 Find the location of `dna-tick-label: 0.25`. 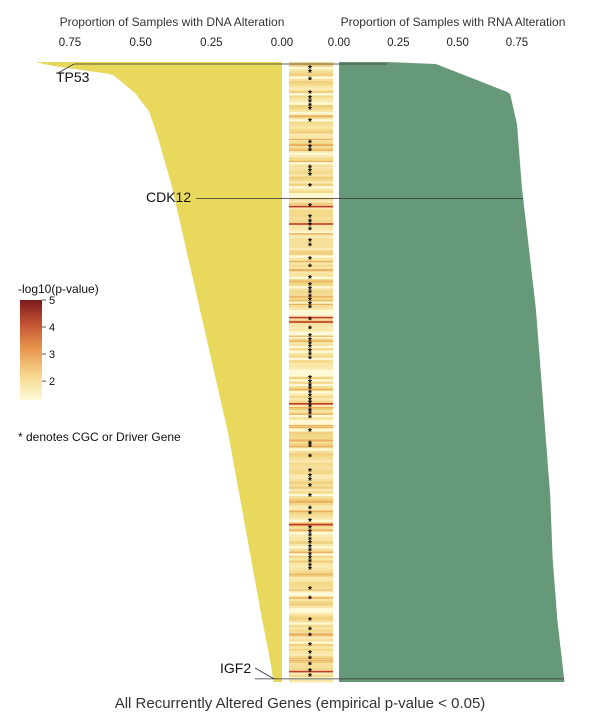

dna-tick-label: 0.25 is located at coordinates (211, 43).